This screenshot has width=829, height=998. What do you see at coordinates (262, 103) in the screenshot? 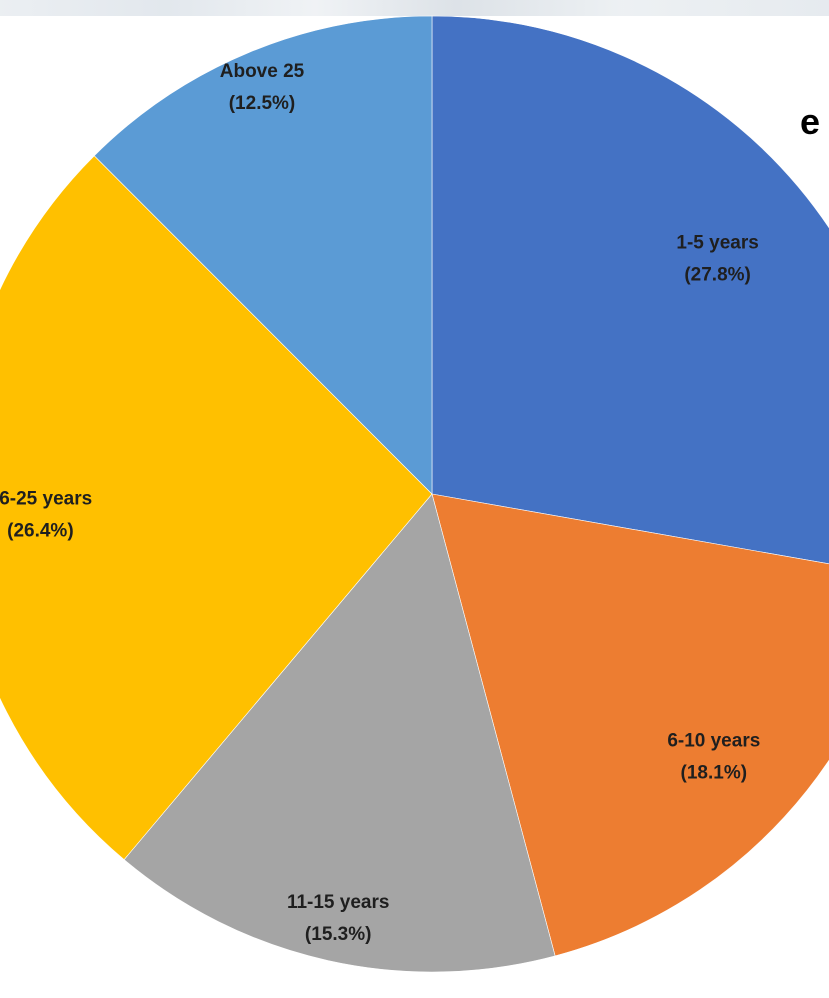
I see `slice-percent-above-25: (12.5%)` at bounding box center [262, 103].